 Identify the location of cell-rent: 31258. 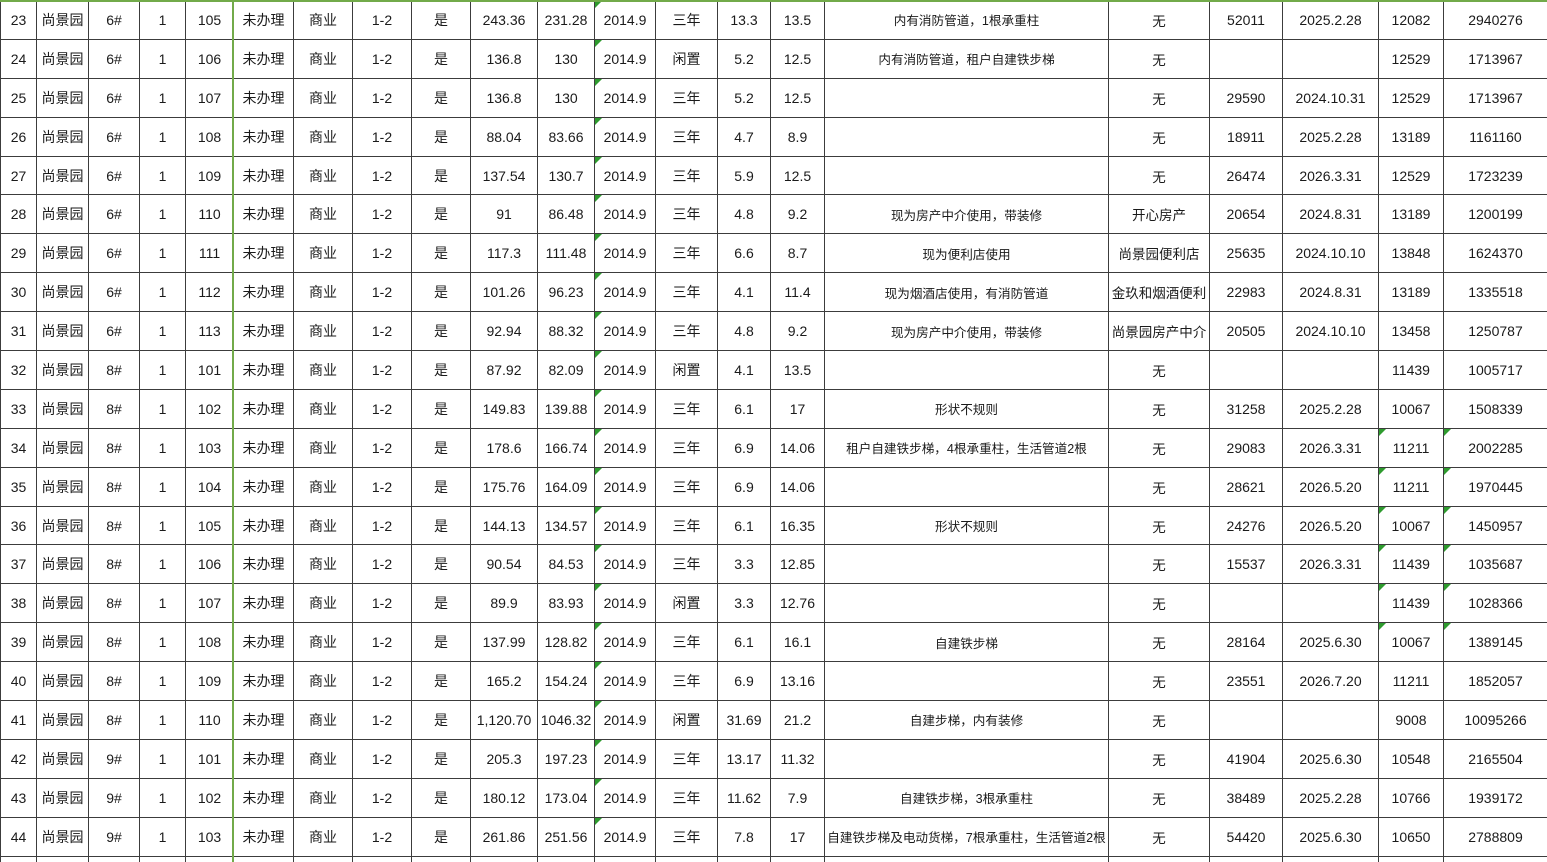
(1246, 408).